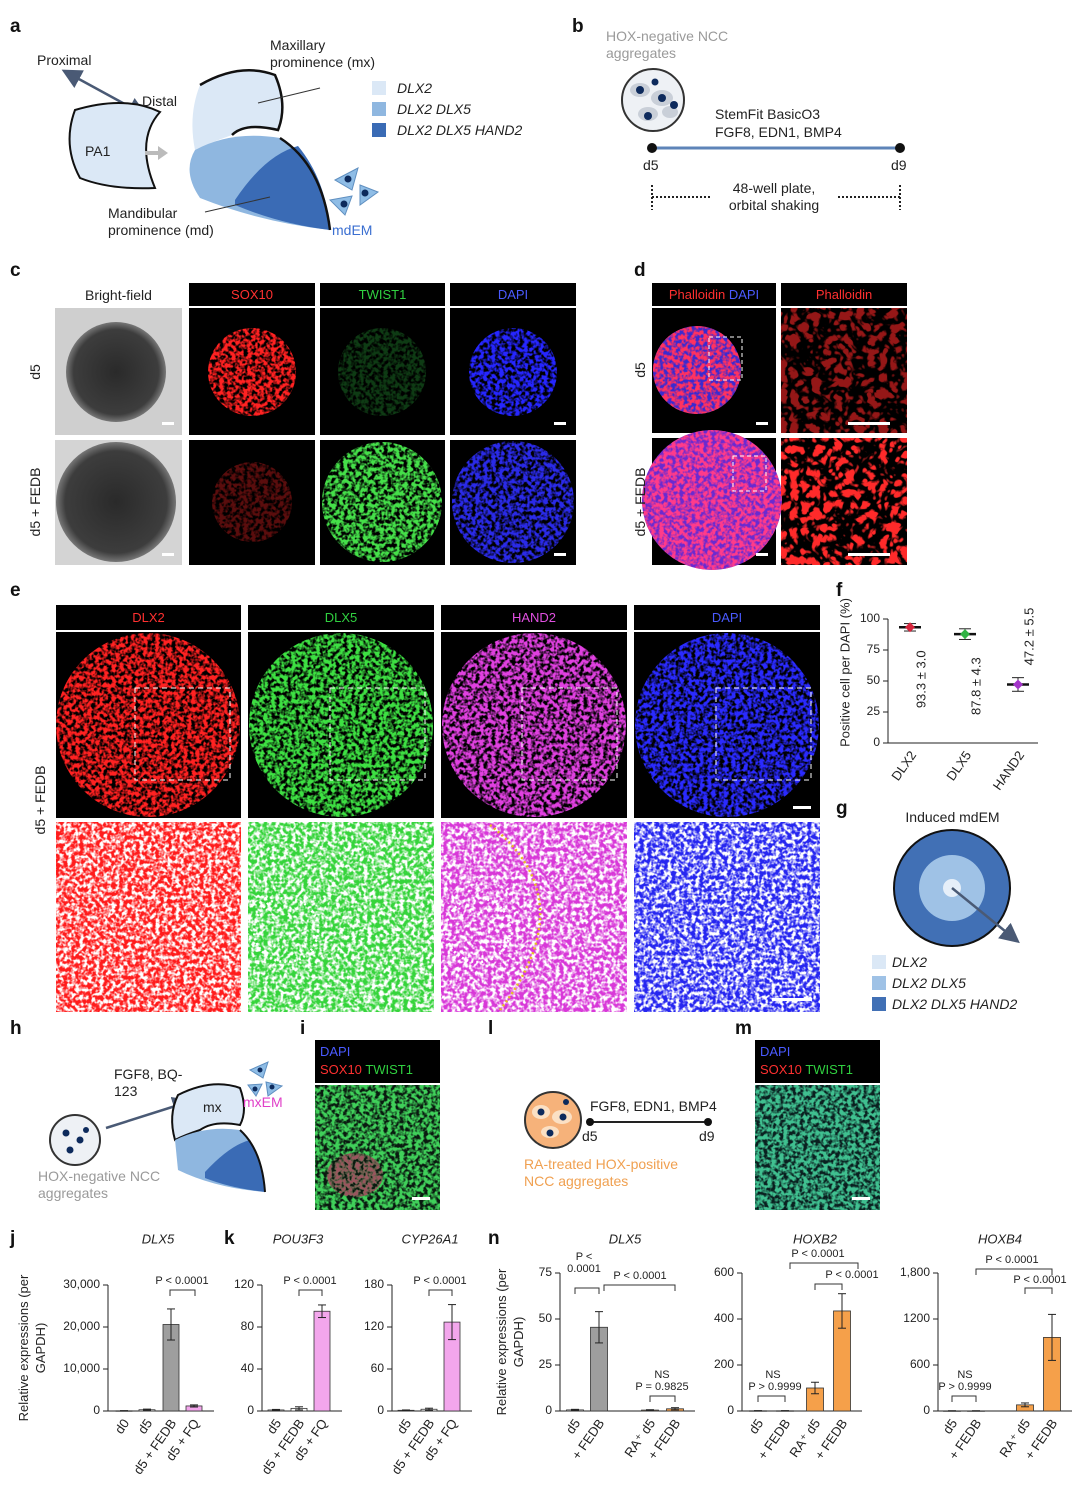 The height and width of the screenshot is (1485, 1080). Describe the element at coordinates (98, 151) in the screenshot. I see `shape-label: PA1` at that location.